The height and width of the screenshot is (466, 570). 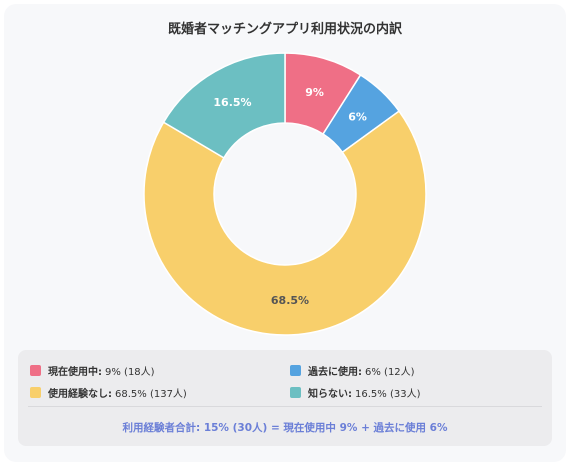 I want to click on slice-label: 9%, so click(x=314, y=92).